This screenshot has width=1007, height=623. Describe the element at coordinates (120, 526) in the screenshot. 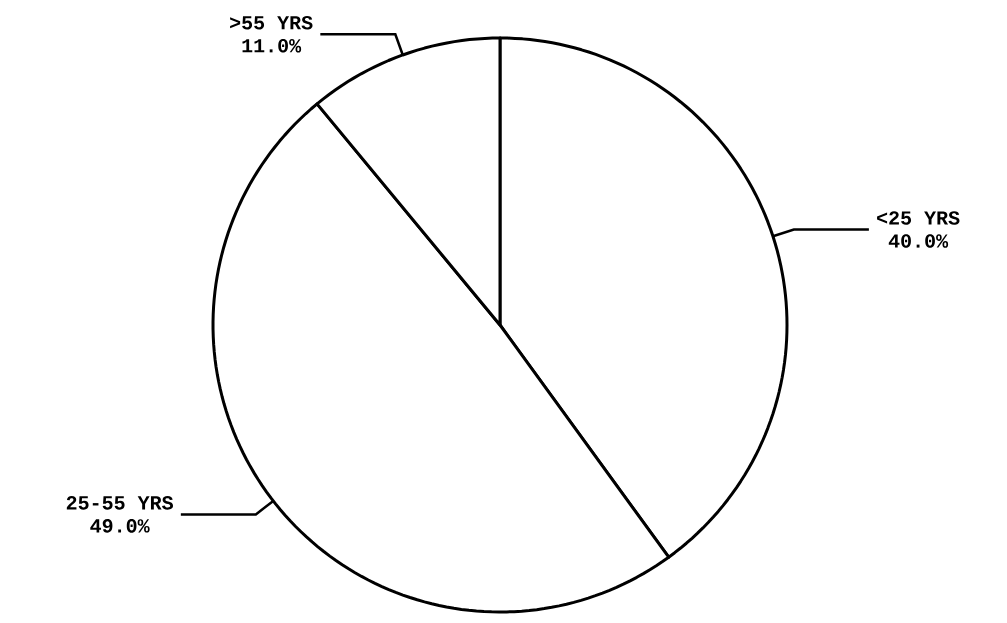

I see `data-label: 49.0%` at that location.